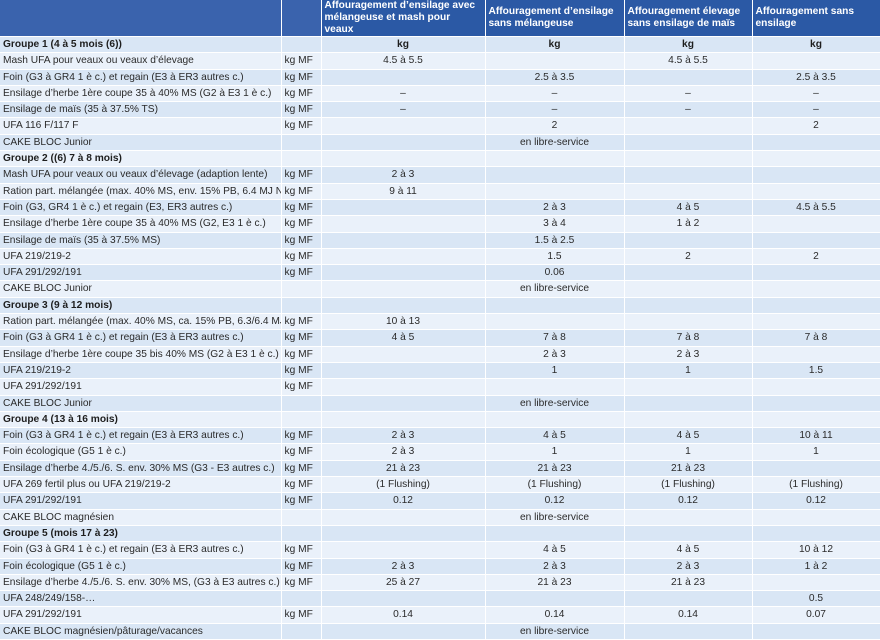 The height and width of the screenshot is (640, 880). I want to click on group-header-row: Groupe 5 (mois 17 à 23), so click(440, 534).